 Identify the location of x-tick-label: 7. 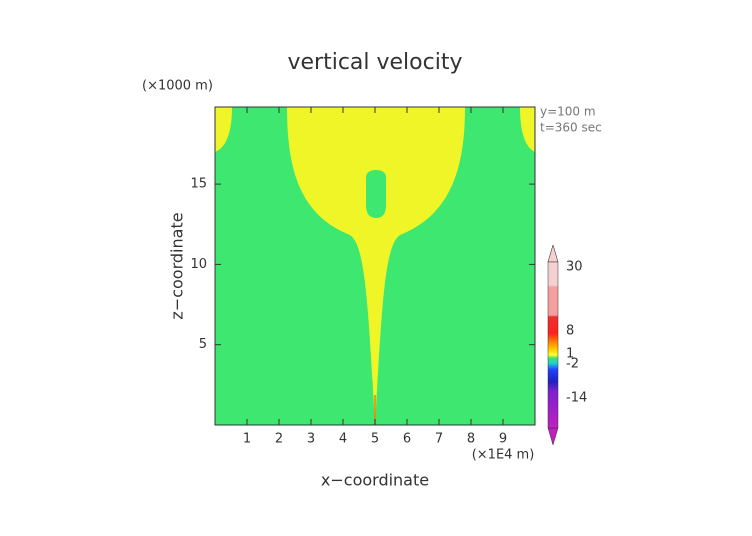
(439, 439).